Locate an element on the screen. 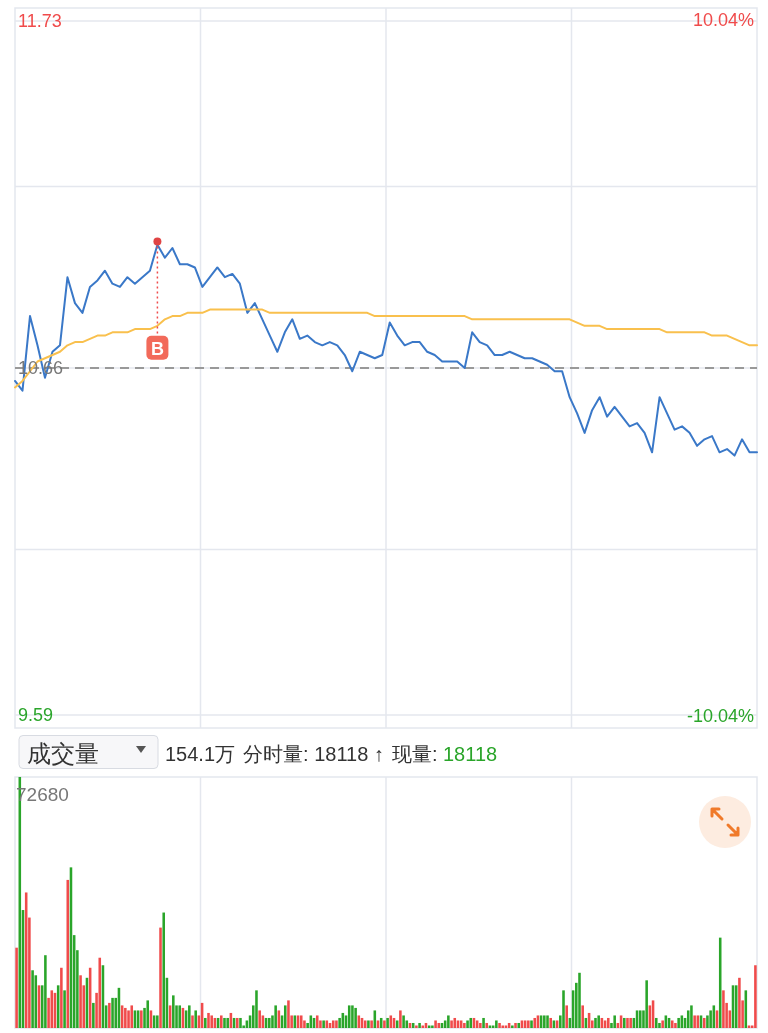  text: 分时量: 18118 ↑ is located at coordinates (313, 753).